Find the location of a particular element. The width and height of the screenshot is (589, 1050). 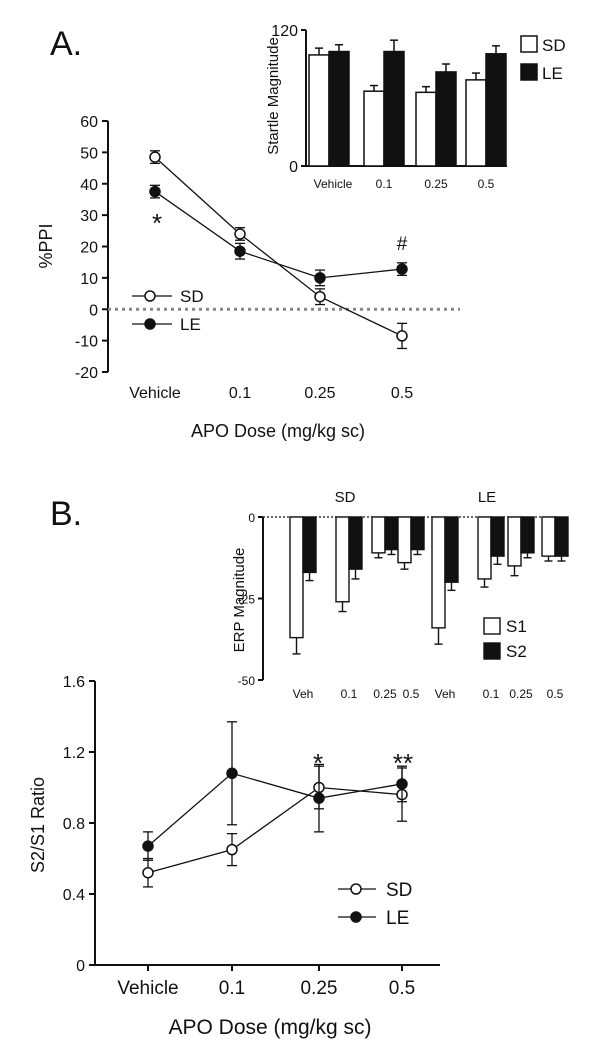

significance-marker: ** is located at coordinates (403, 763).